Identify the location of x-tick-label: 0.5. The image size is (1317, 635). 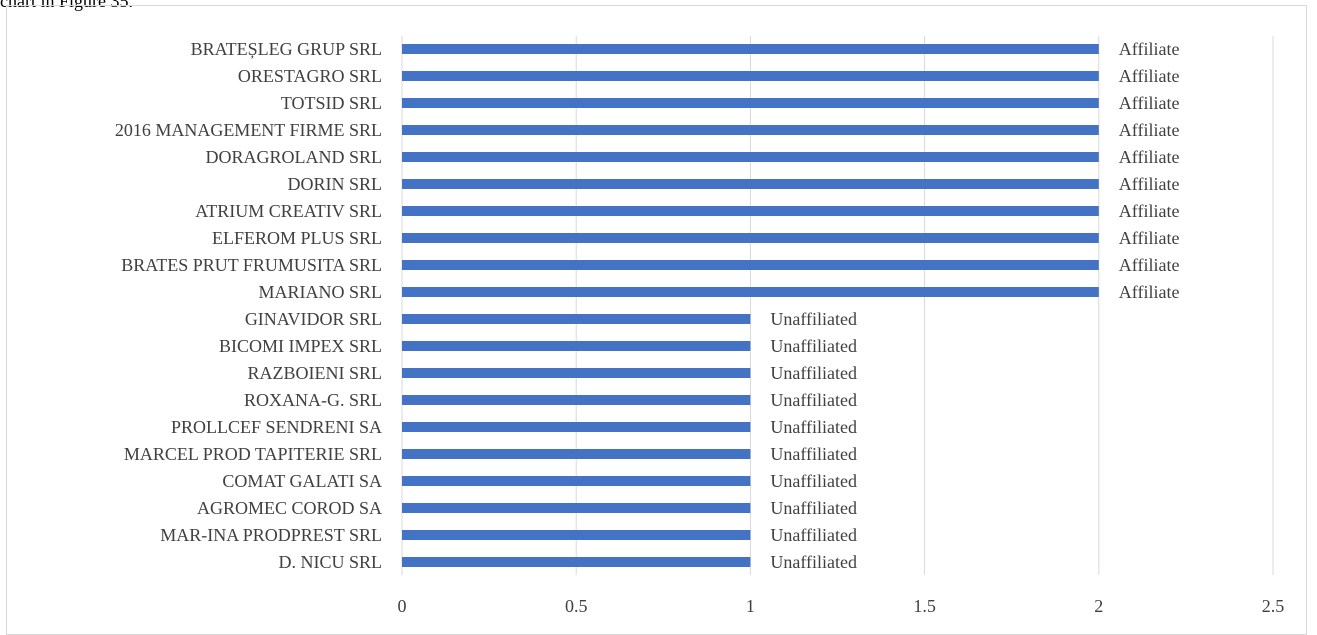
(576, 606).